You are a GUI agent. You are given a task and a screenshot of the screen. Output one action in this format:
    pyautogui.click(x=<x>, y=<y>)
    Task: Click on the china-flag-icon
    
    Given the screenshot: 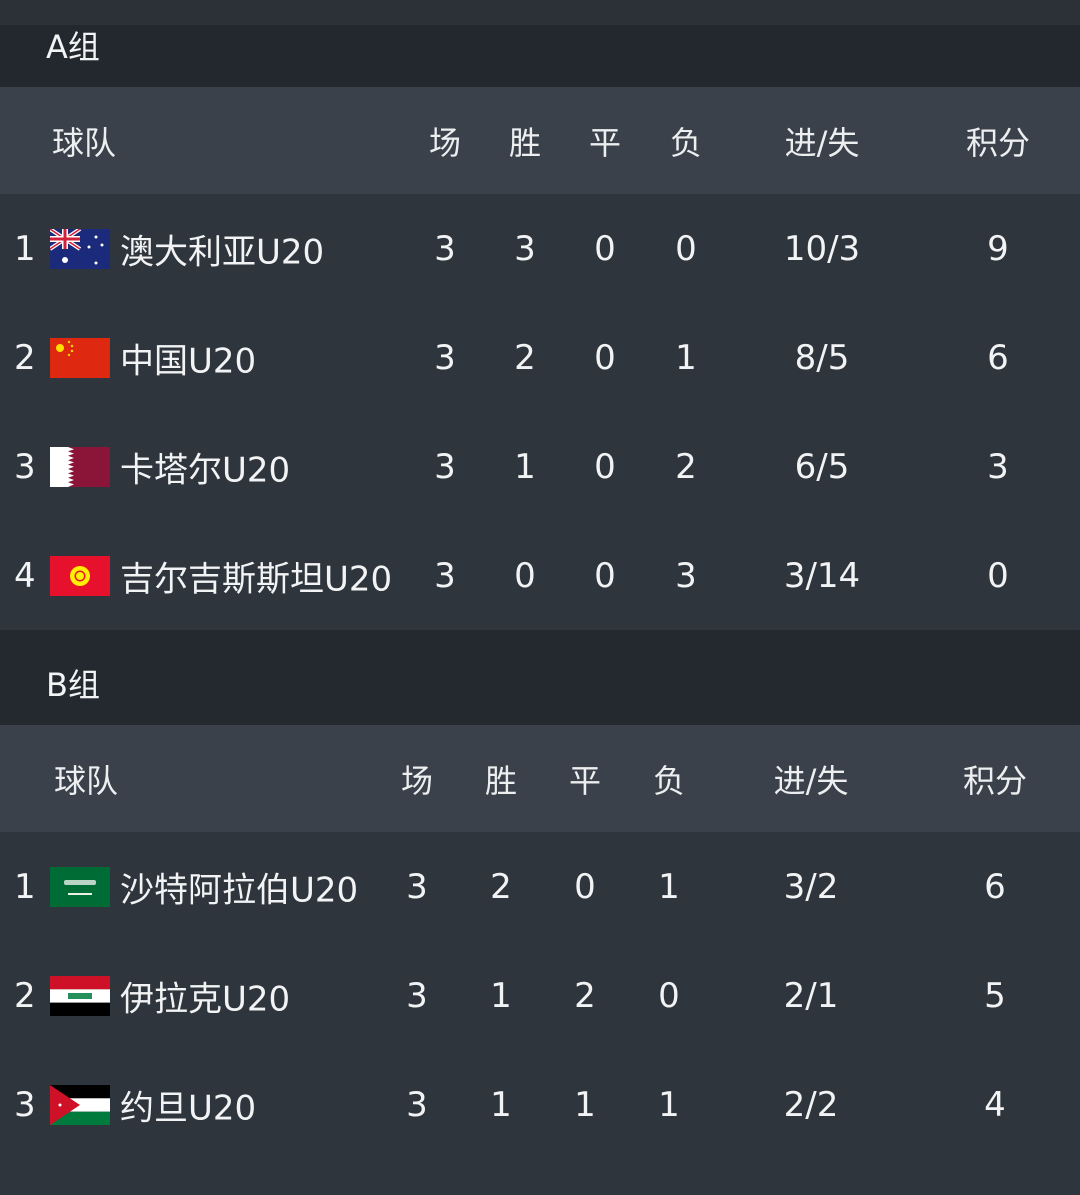 What is the action you would take?
    pyautogui.click(x=80, y=357)
    